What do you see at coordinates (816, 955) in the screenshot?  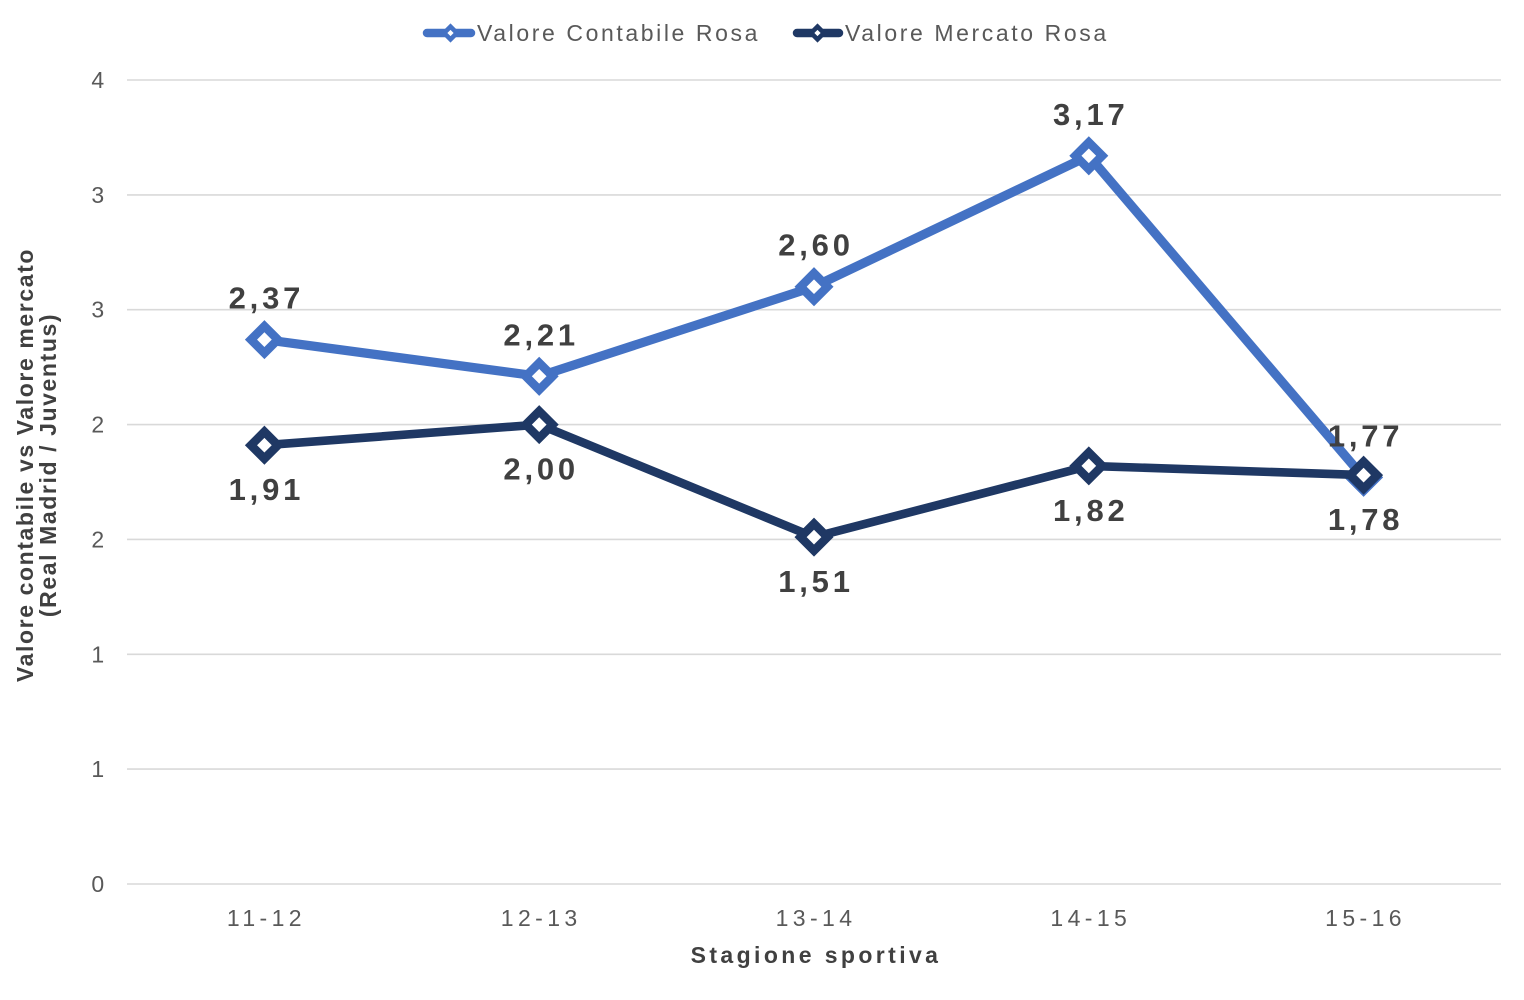 I see `svg-text: Stagione sportiva` at bounding box center [816, 955].